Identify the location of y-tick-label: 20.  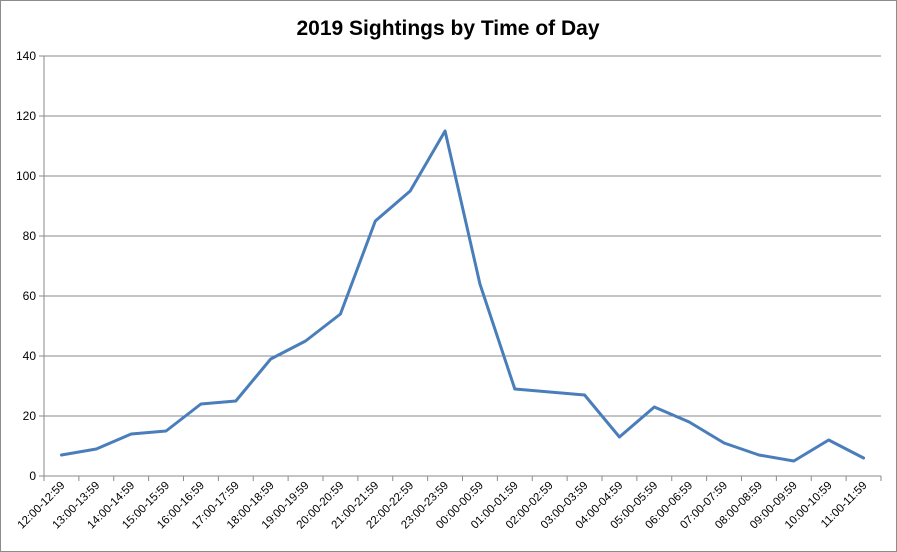
(30, 416).